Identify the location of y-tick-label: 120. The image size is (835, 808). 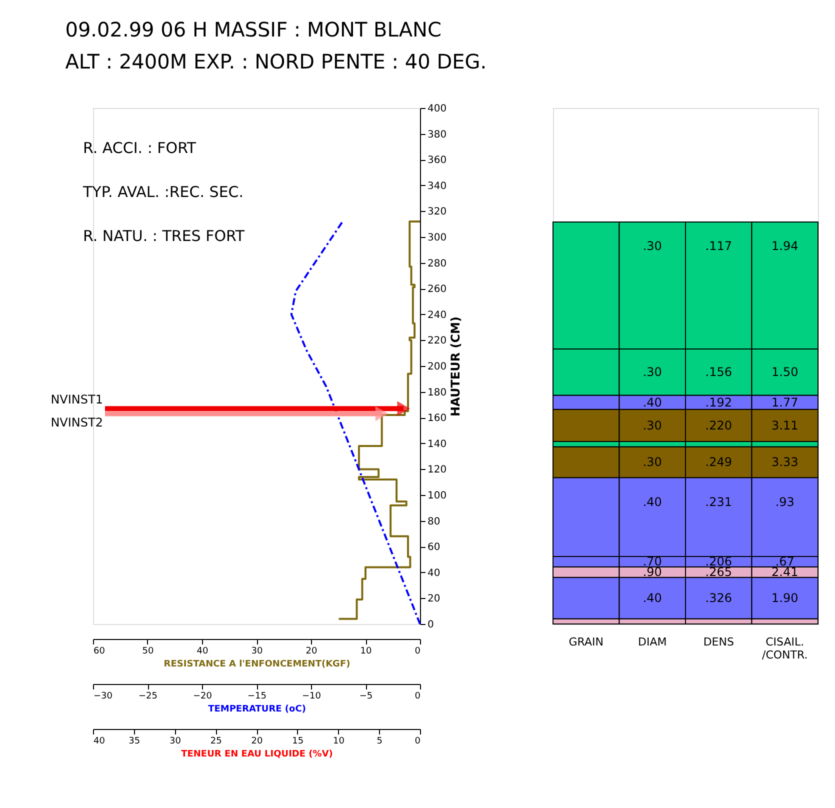
(437, 470).